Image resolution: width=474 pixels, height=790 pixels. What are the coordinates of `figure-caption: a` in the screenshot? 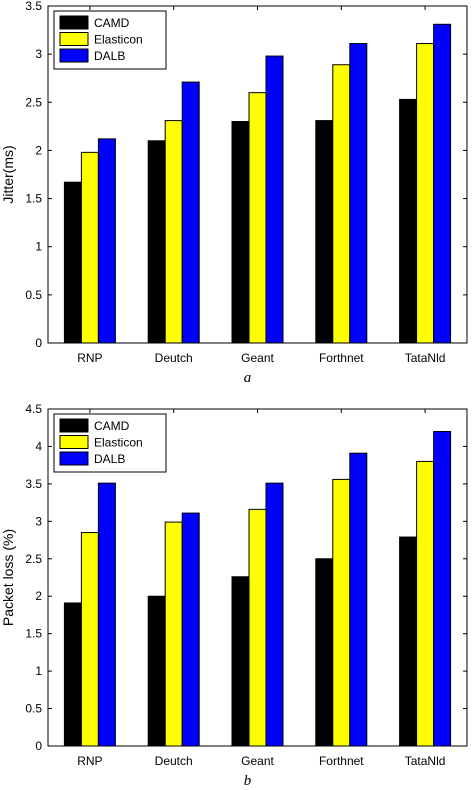 It's located at (248, 378).